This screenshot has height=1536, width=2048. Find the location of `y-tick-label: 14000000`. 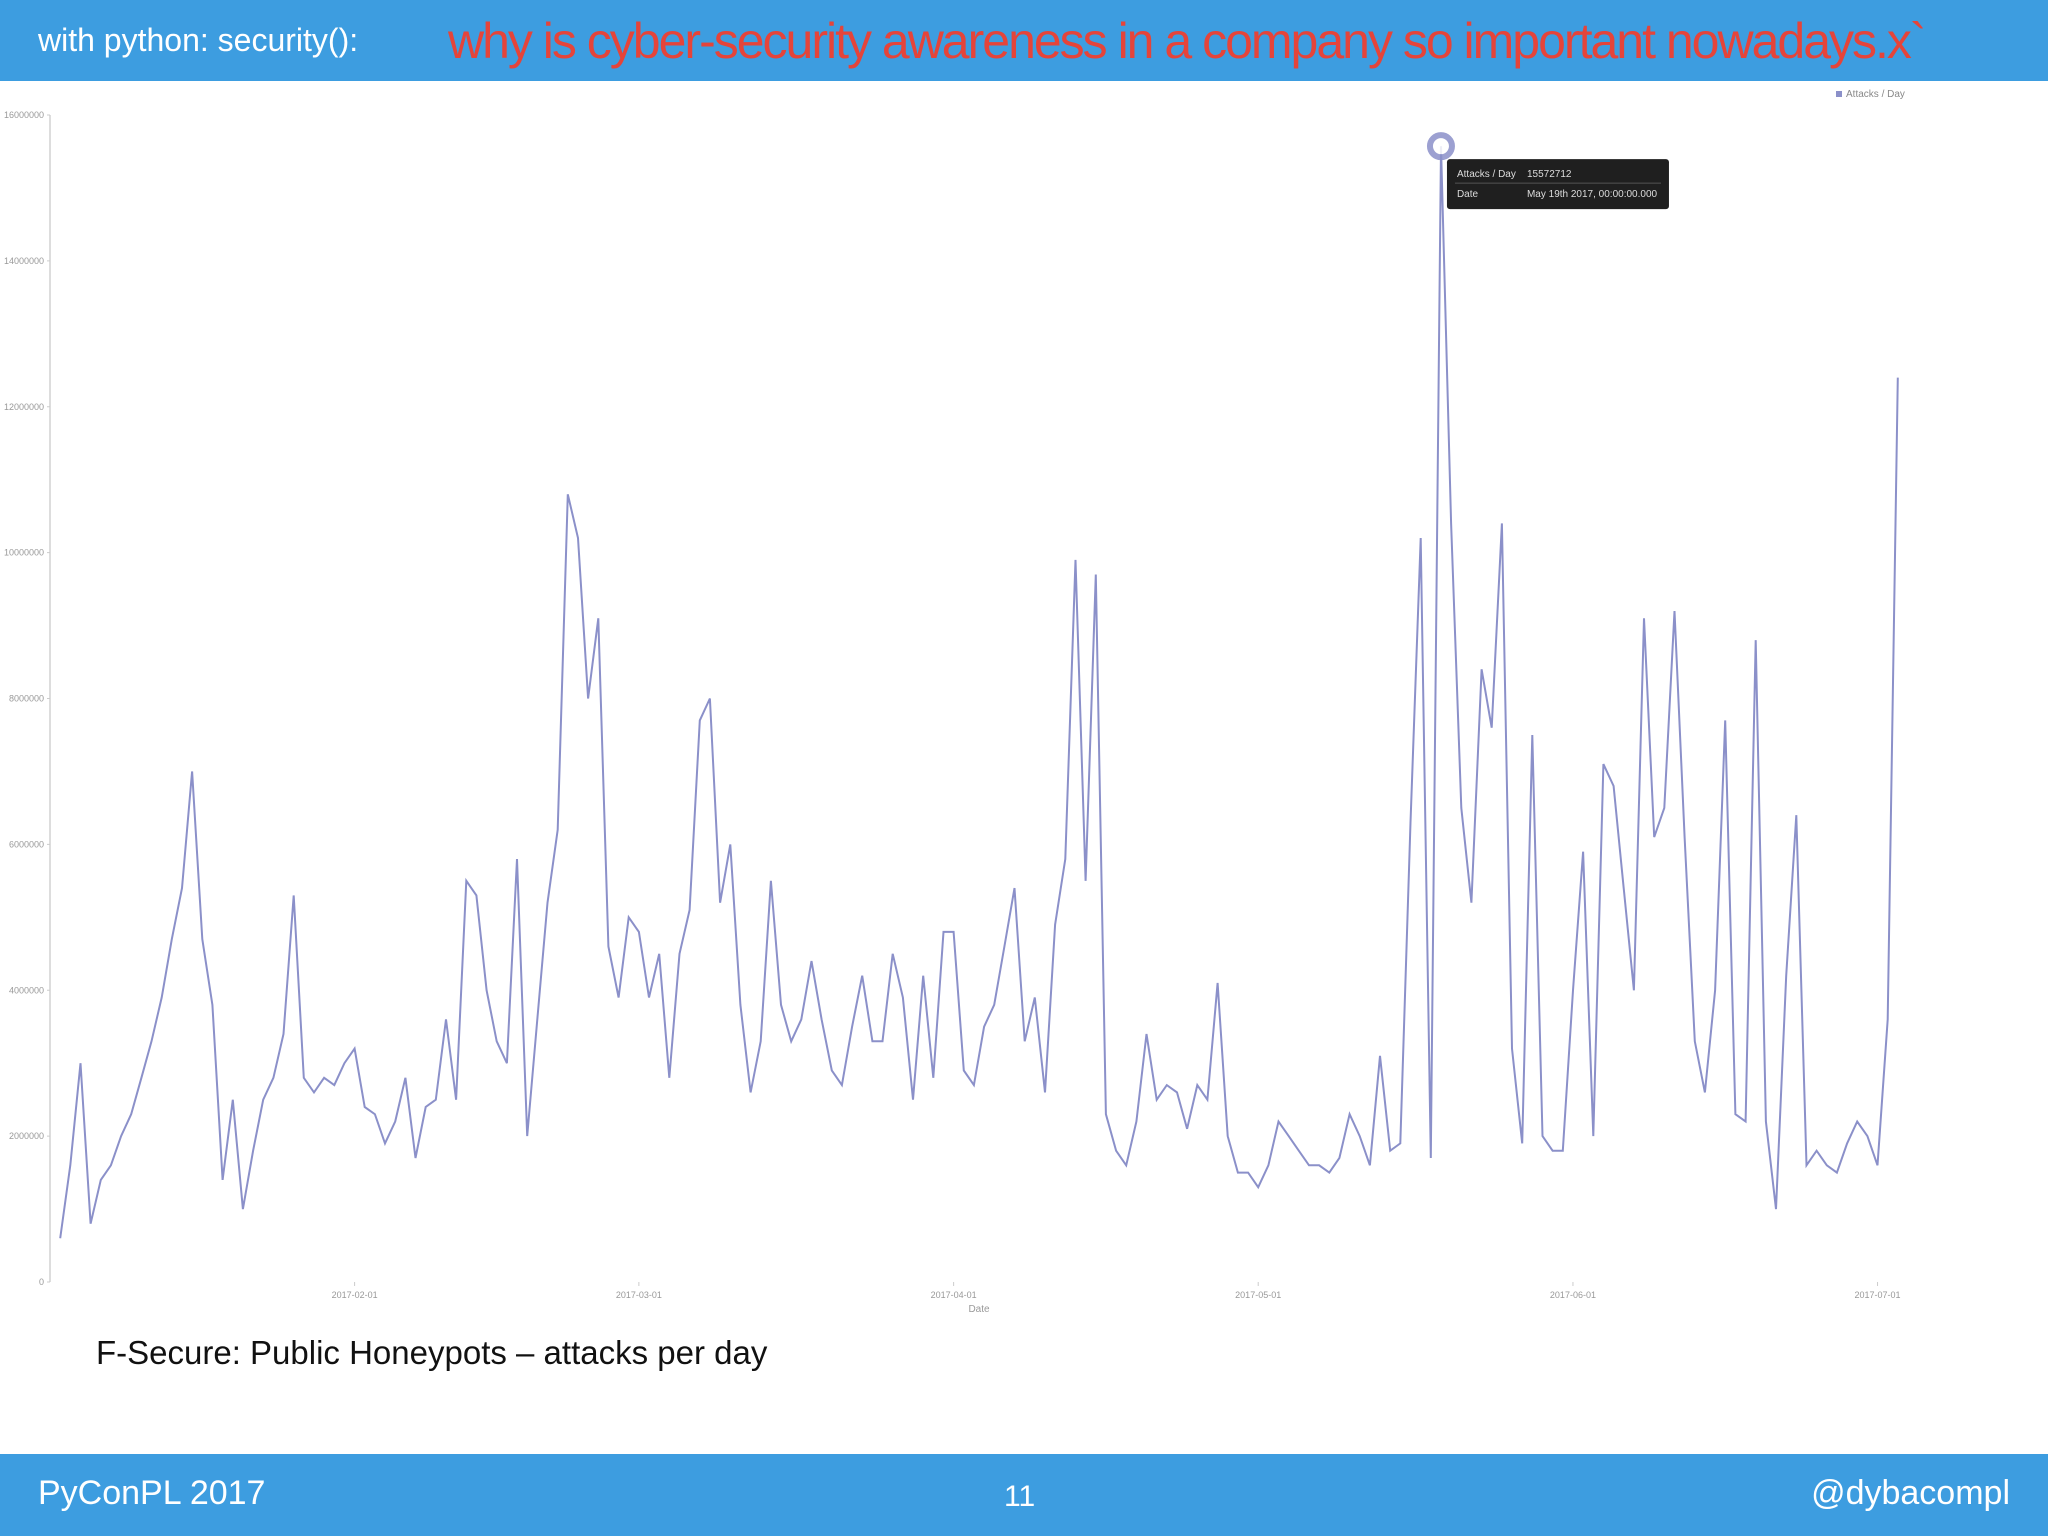

y-tick-label: 14000000 is located at coordinates (24, 261).